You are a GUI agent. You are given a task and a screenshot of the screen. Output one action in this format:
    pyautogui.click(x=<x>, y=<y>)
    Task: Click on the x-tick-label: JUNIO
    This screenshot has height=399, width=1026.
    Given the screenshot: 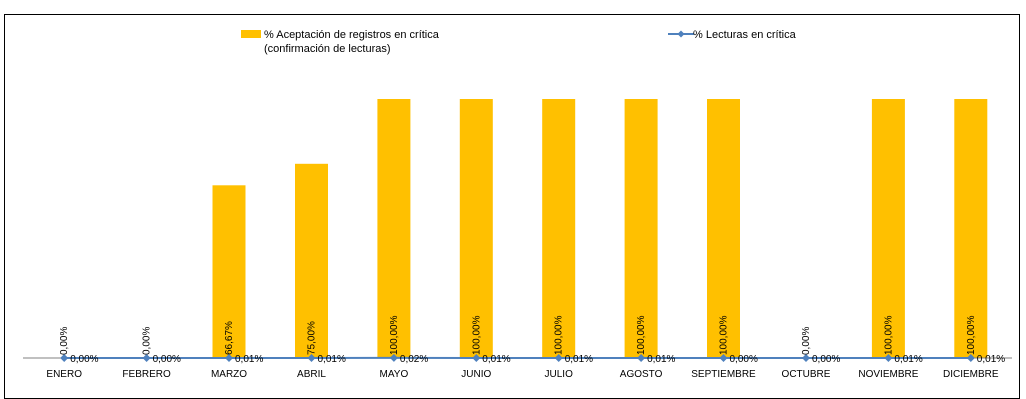 What is the action you would take?
    pyautogui.click(x=476, y=374)
    